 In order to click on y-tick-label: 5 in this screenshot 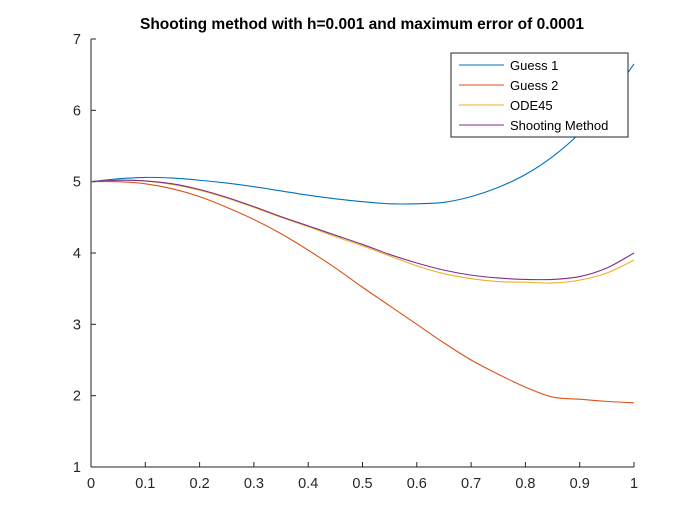, I will do `click(77, 183)`.